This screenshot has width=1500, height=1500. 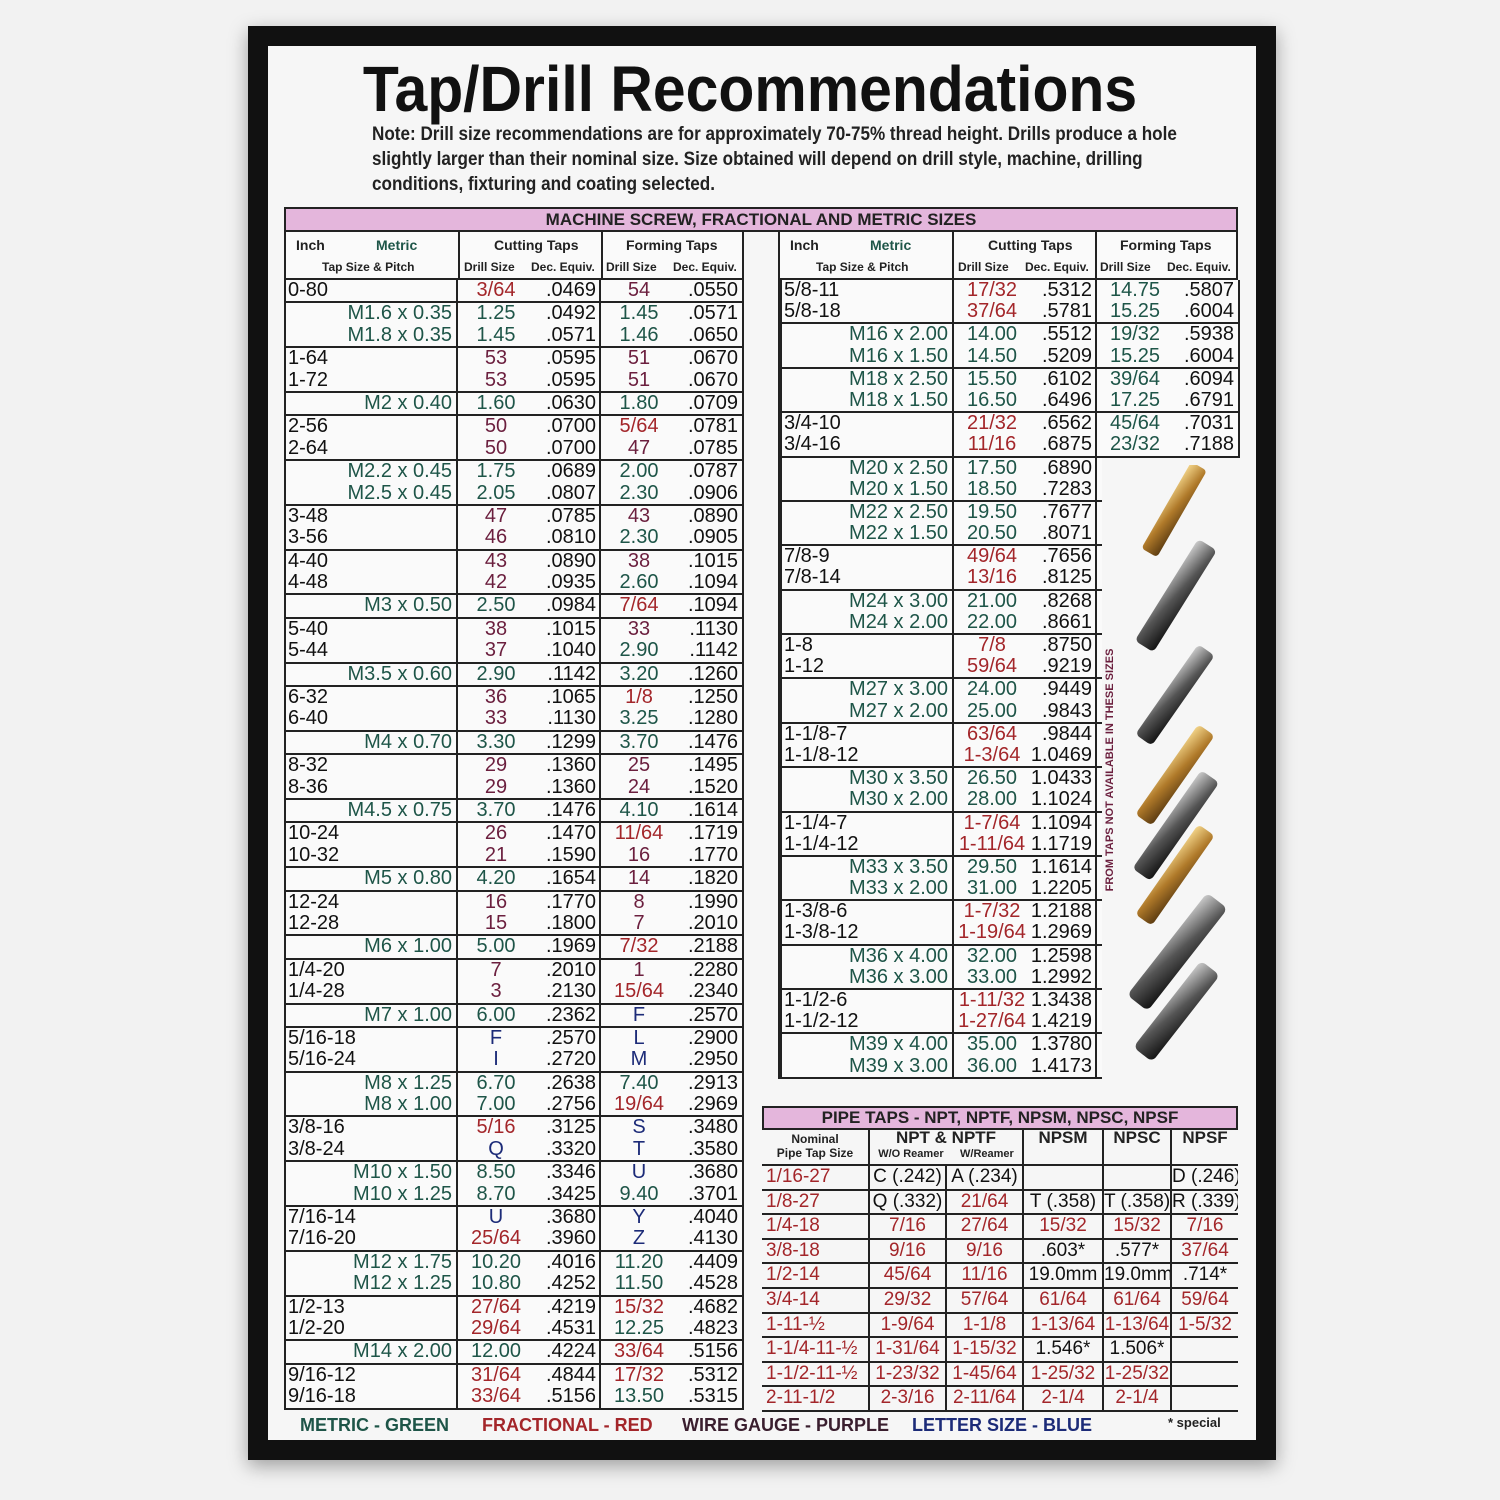 I want to click on forming-drill-size: 3.25, so click(x=639, y=718).